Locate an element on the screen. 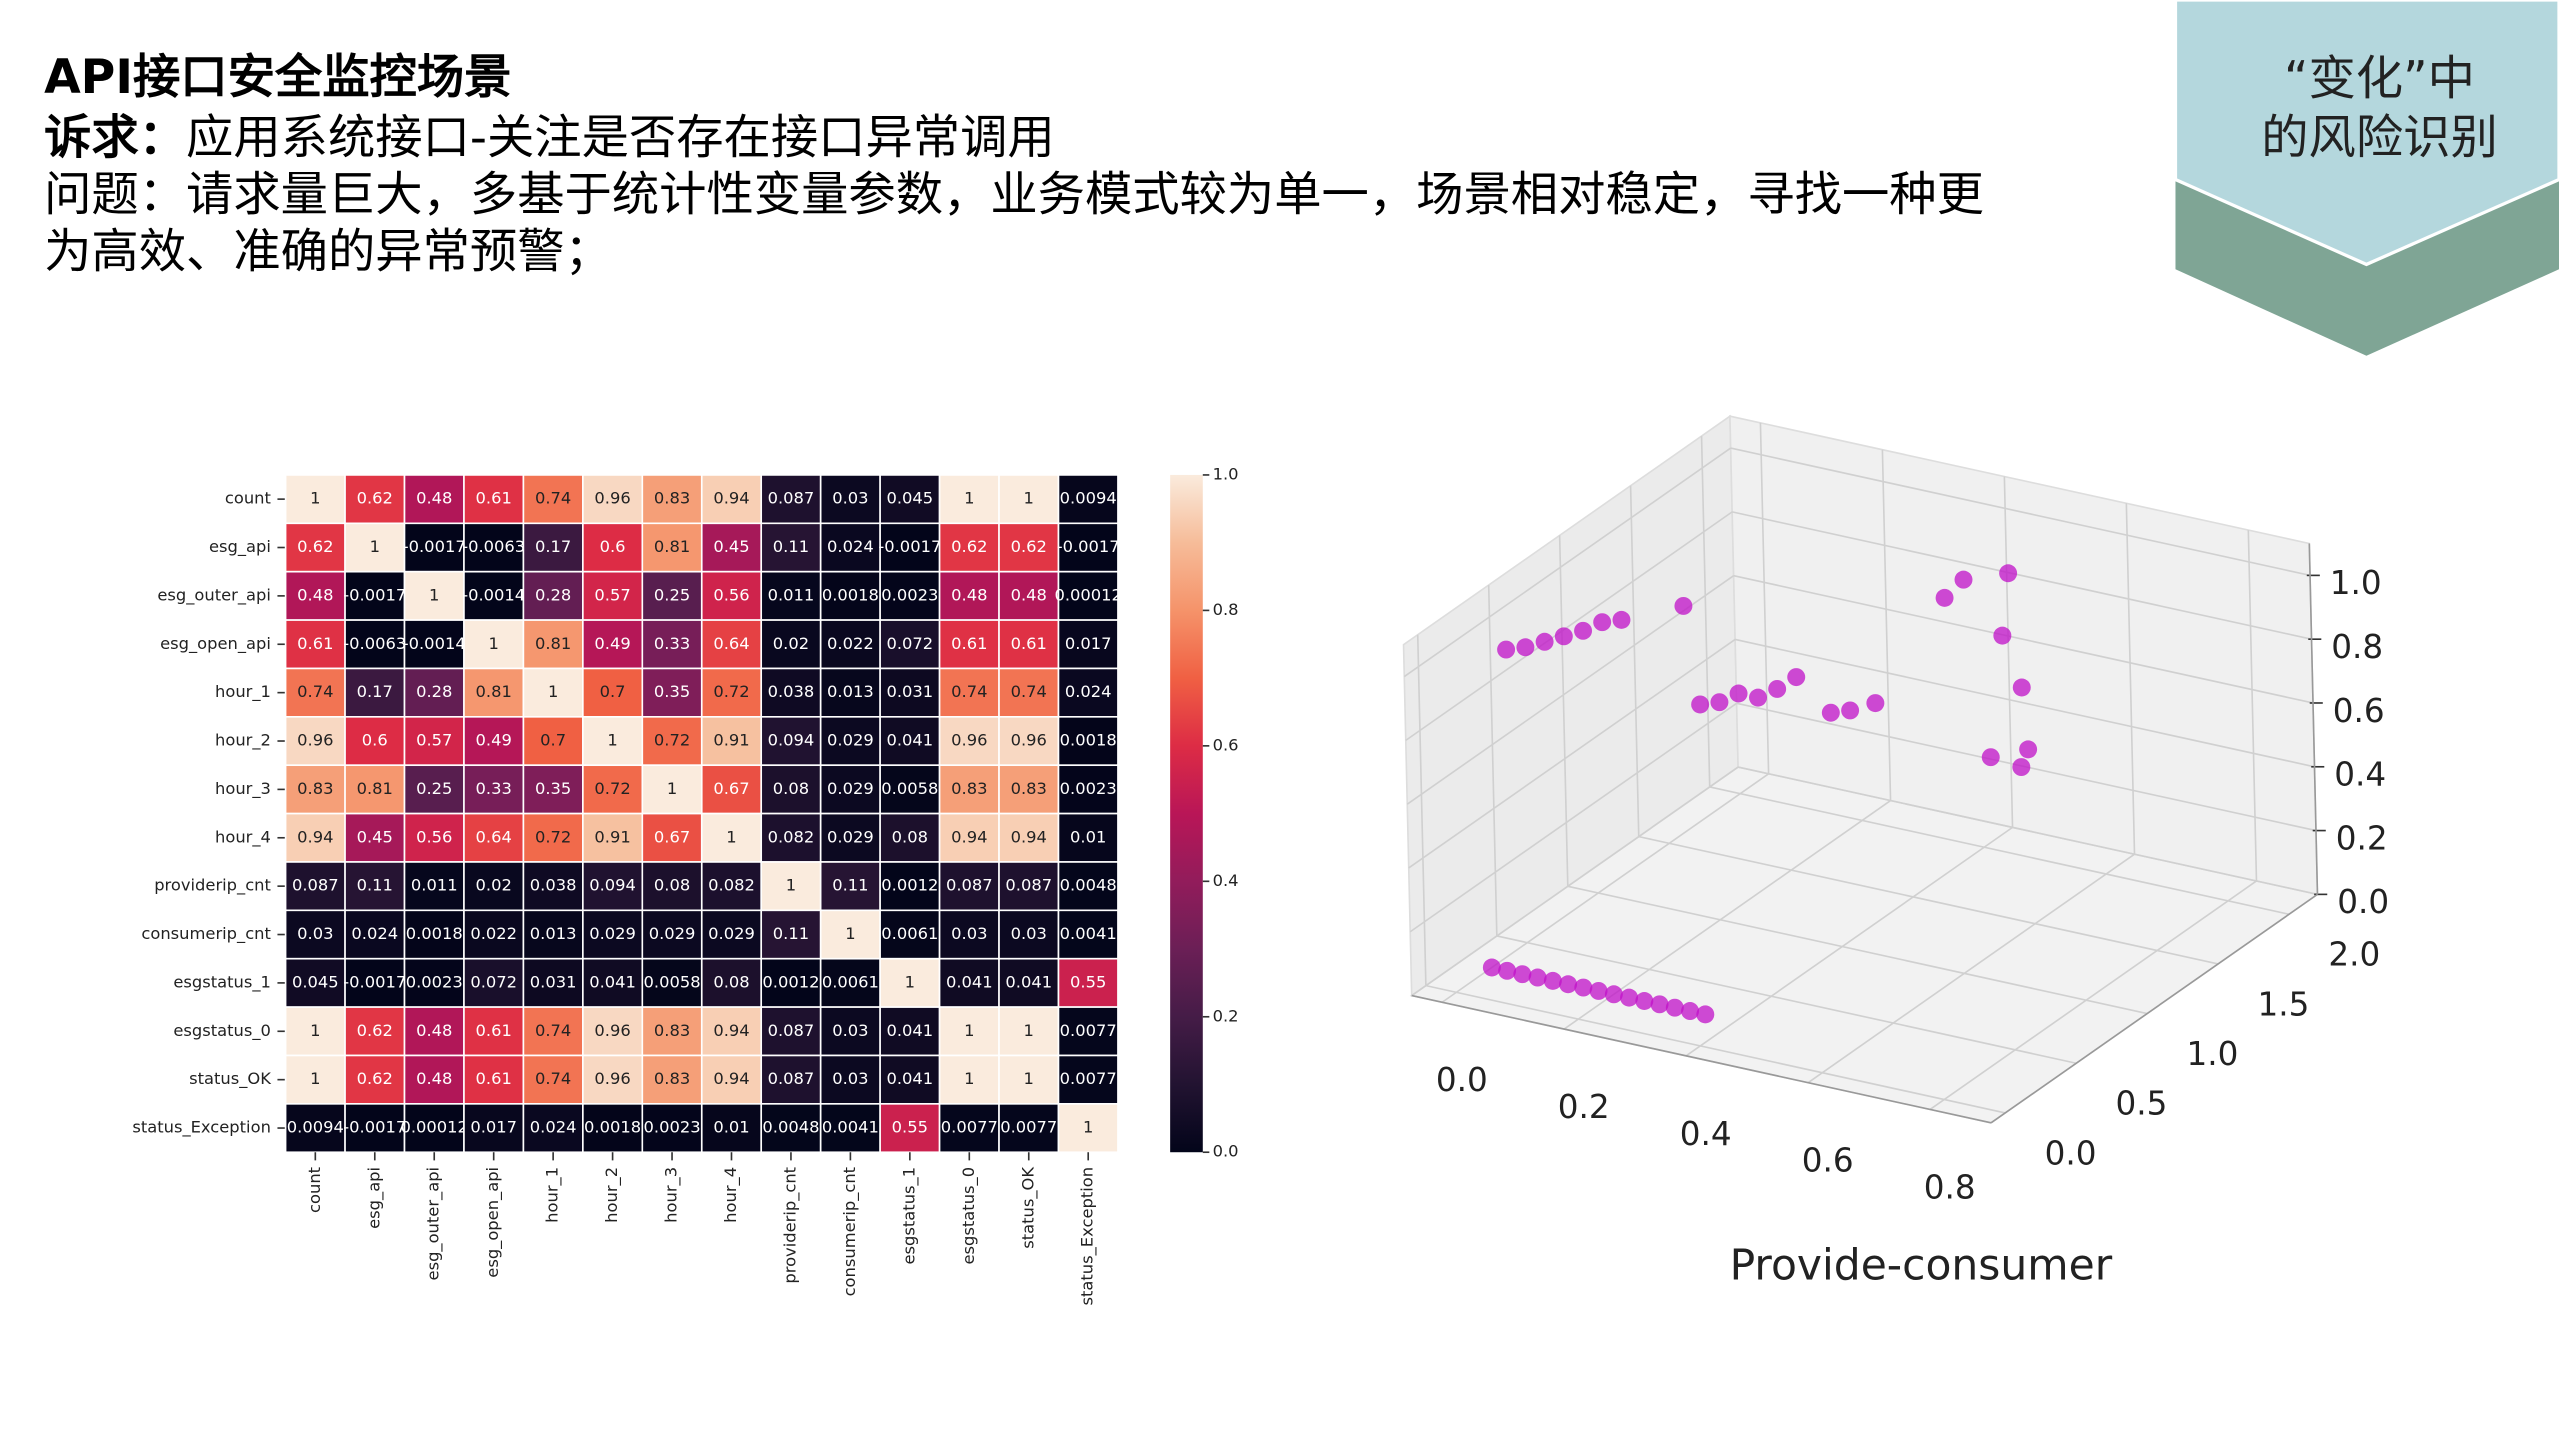 The image size is (2559, 1439). cell-label: -0.0063 is located at coordinates (374, 643).